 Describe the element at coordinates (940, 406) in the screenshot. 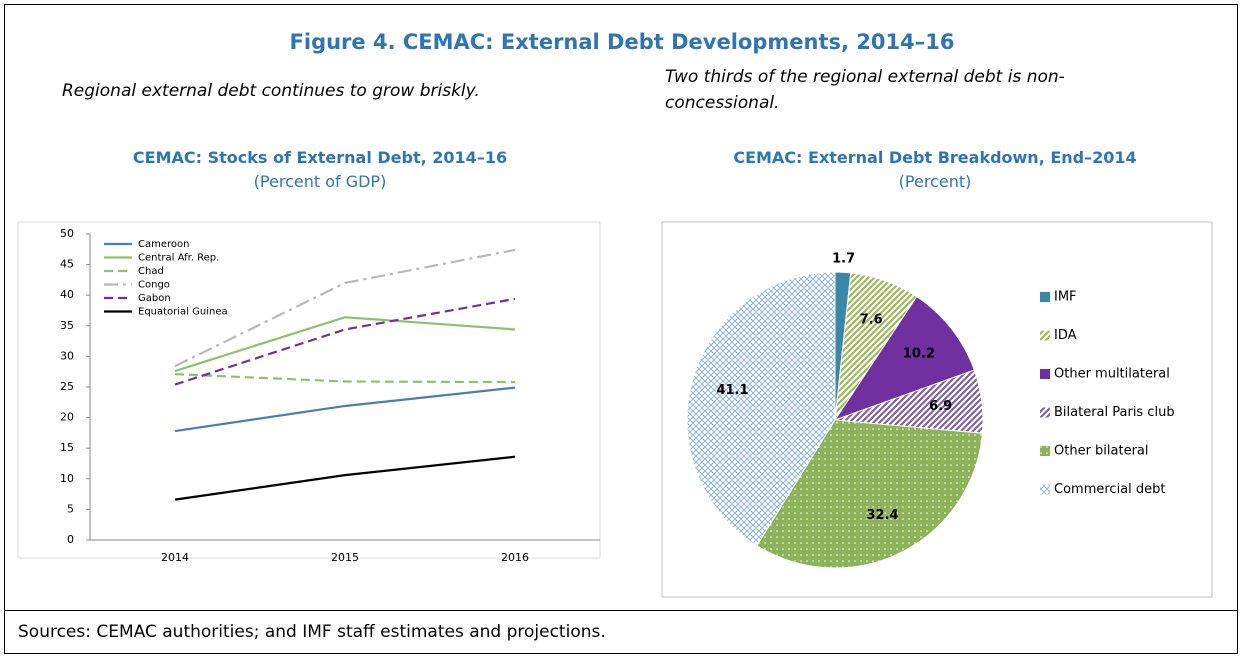

I see `data-label: 6.9` at that location.